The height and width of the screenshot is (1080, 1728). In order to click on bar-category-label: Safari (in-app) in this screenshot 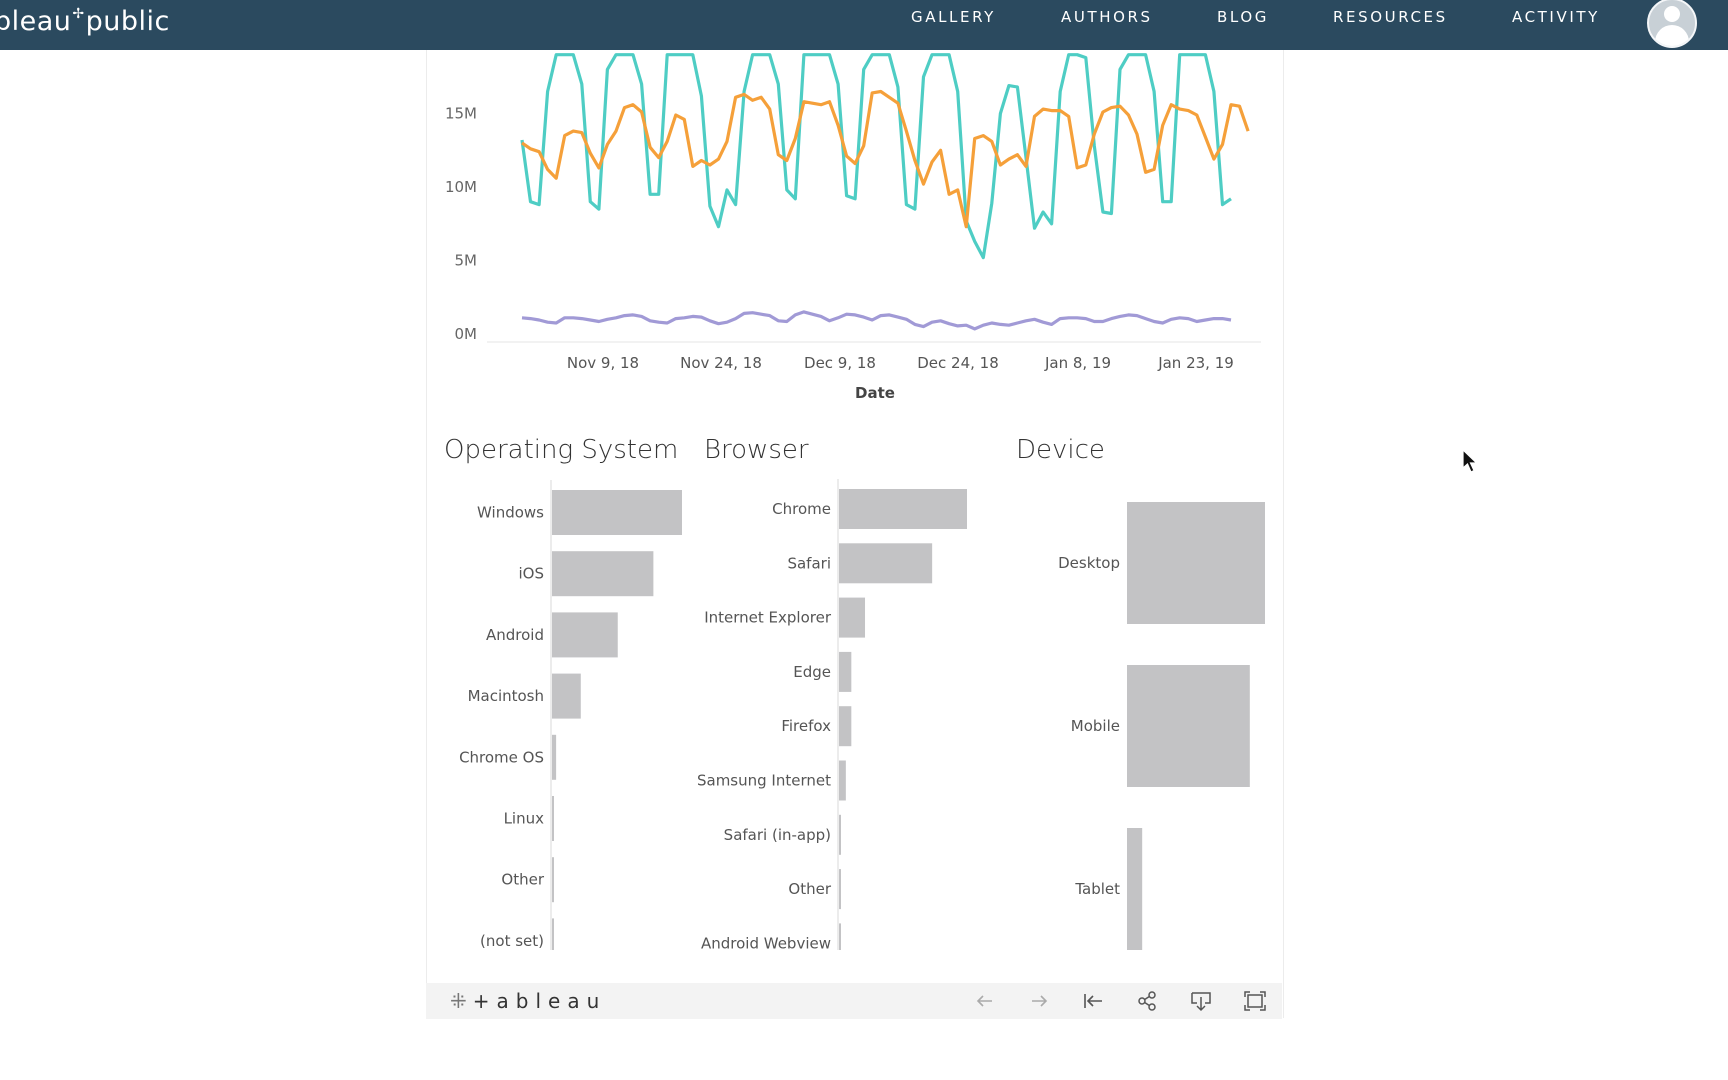, I will do `click(777, 835)`.